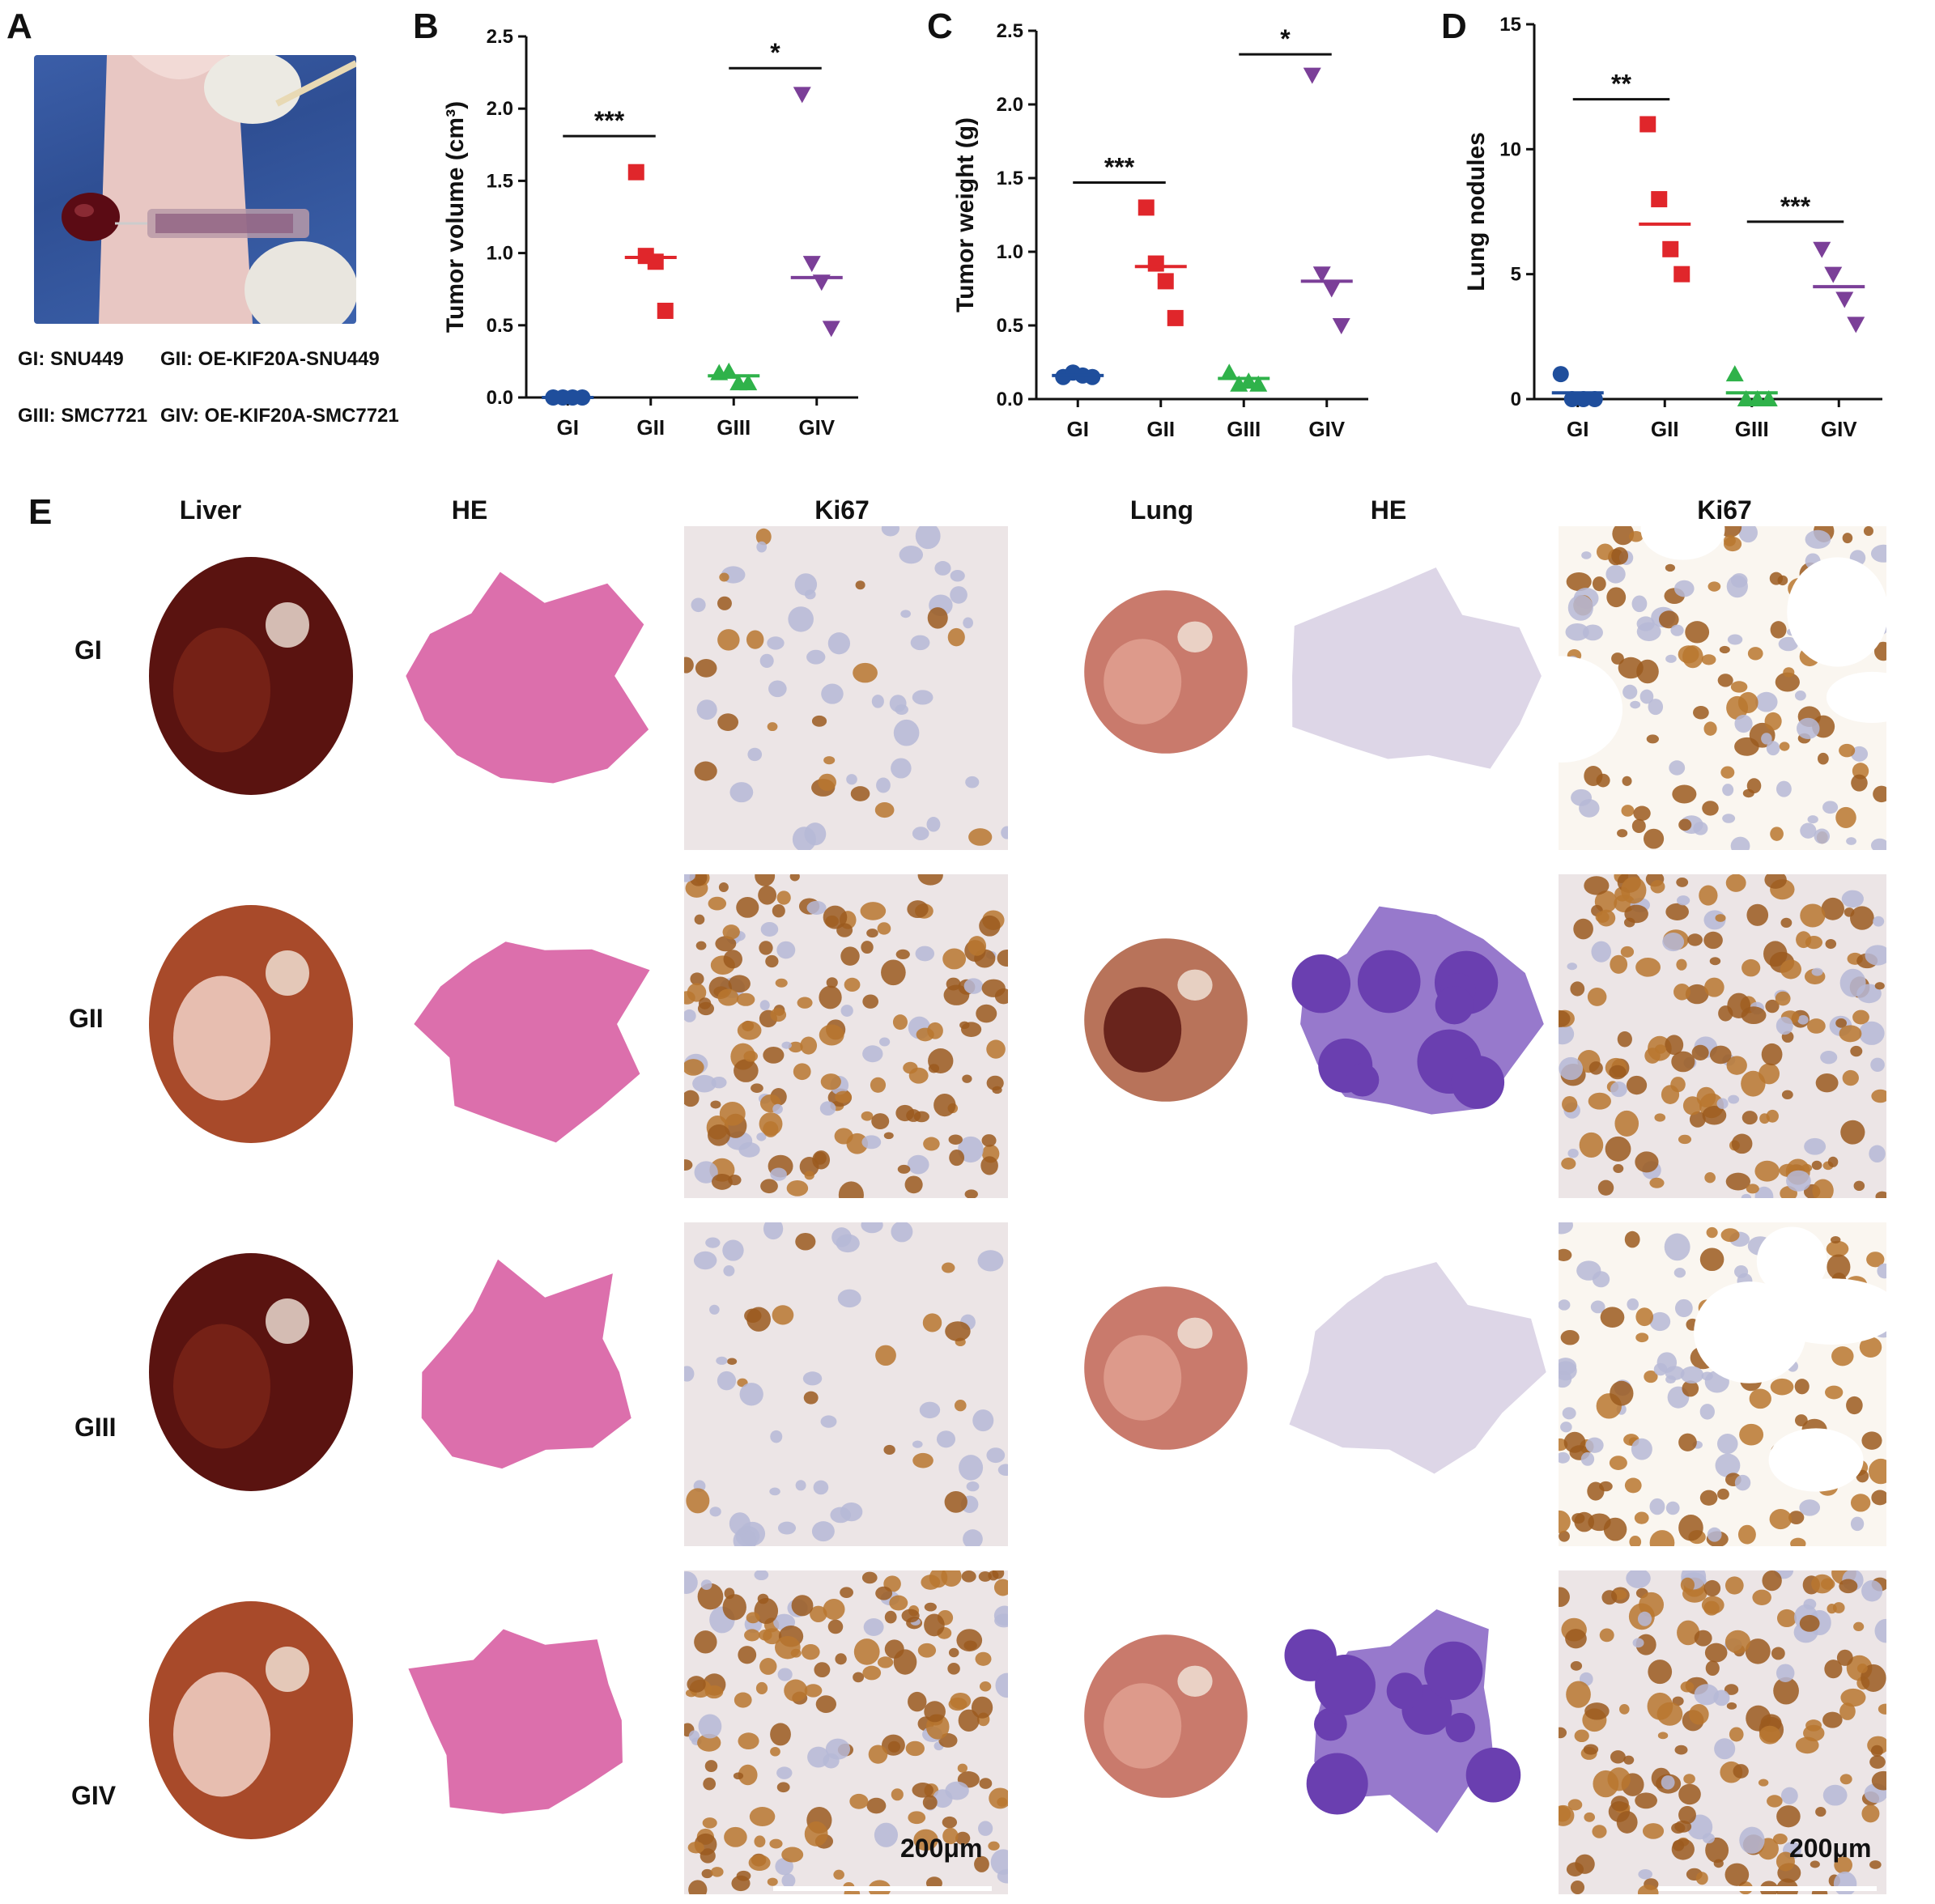 The image size is (1935, 1904). What do you see at coordinates (19, 26) in the screenshot?
I see `panel-a-label: A` at bounding box center [19, 26].